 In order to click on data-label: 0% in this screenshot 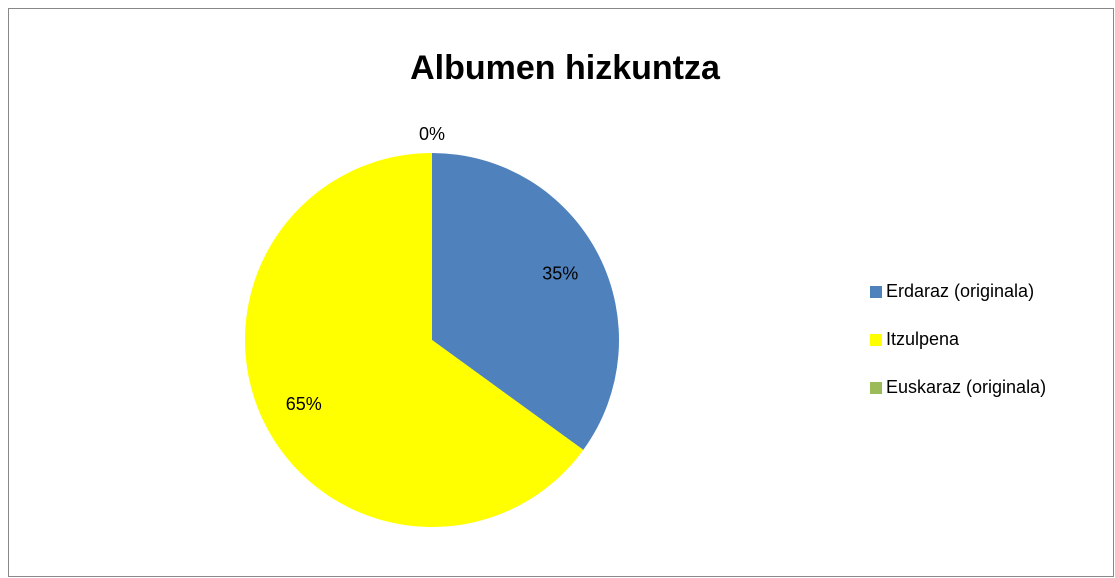, I will do `click(432, 134)`.